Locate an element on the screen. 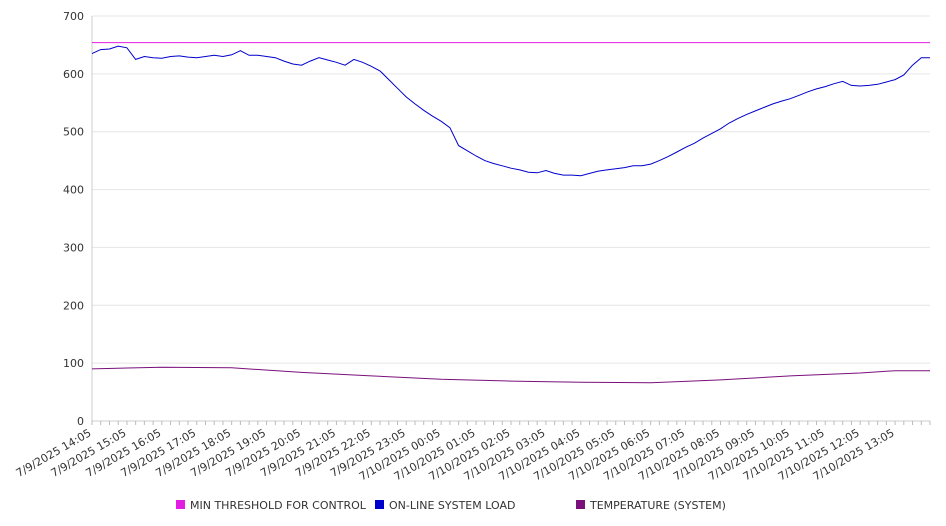 This screenshot has width=946, height=526. legend-label: MIN THRESHOLD FOR CONTROL is located at coordinates (278, 505).